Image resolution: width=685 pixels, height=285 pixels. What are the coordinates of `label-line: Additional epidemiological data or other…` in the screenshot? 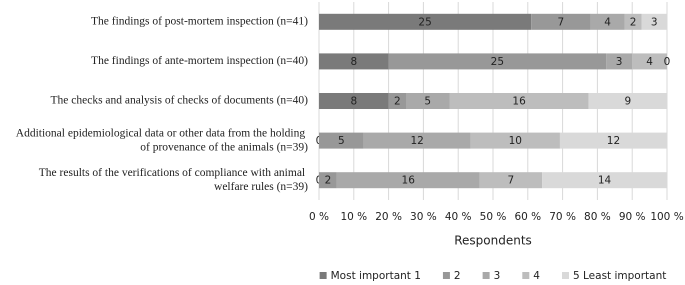 It's located at (162, 133).